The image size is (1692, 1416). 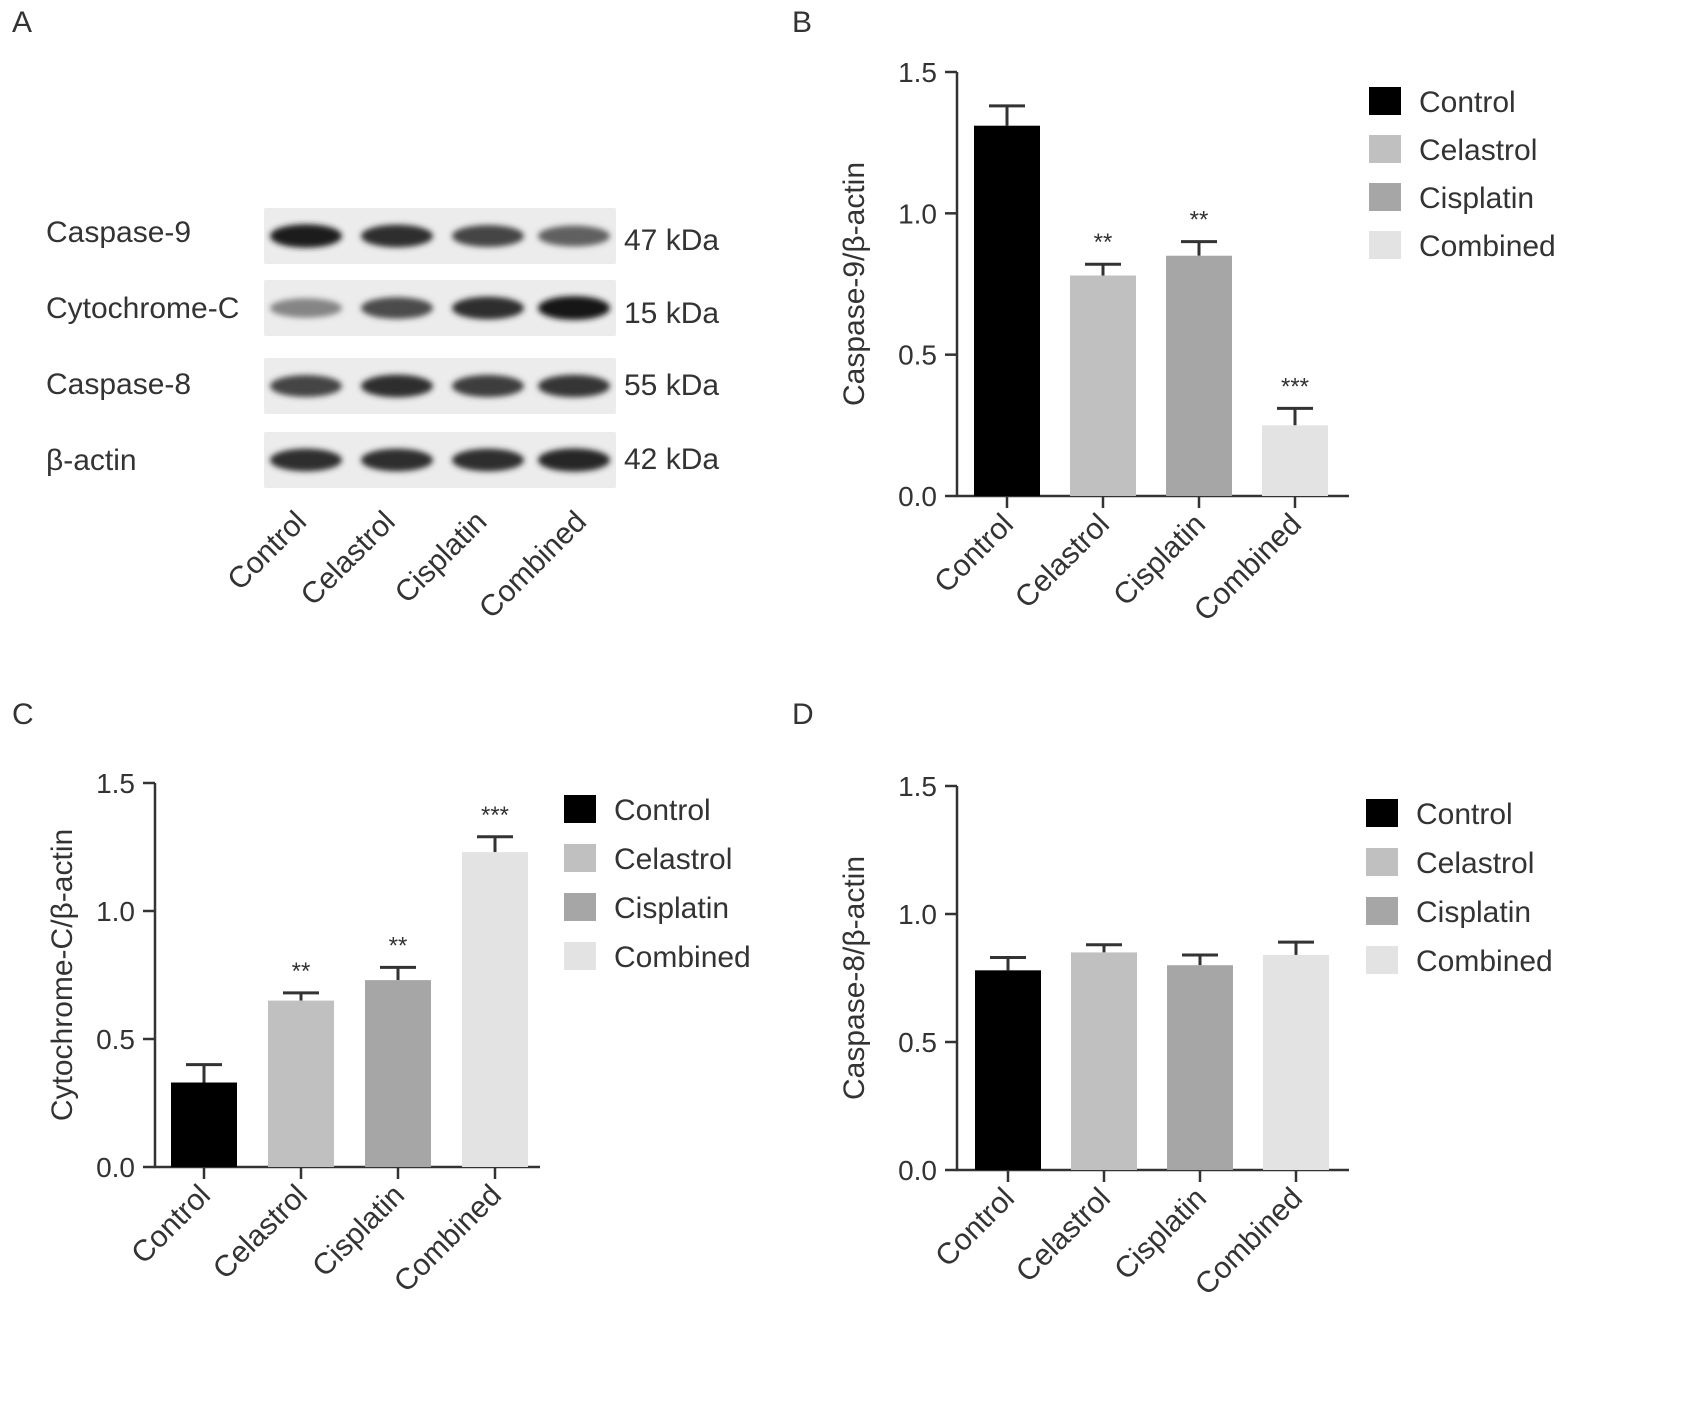 I want to click on significance-marker-combined: ***, so click(x=495, y=815).